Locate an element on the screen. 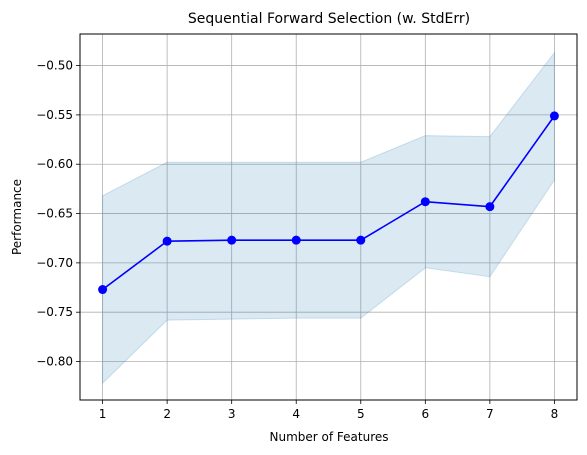 This screenshot has width=587, height=455. chart-title: Sequential Forward Selection (w. StdErr) is located at coordinates (329, 19).